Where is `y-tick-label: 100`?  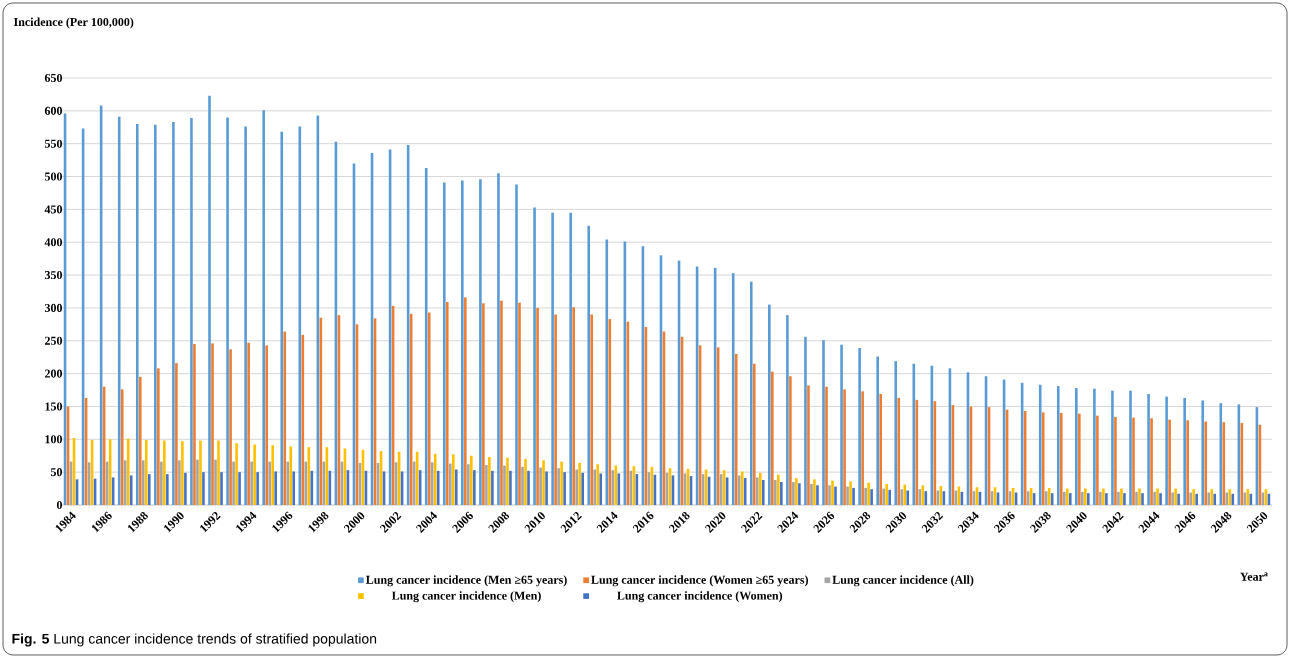 y-tick-label: 100 is located at coordinates (54, 439).